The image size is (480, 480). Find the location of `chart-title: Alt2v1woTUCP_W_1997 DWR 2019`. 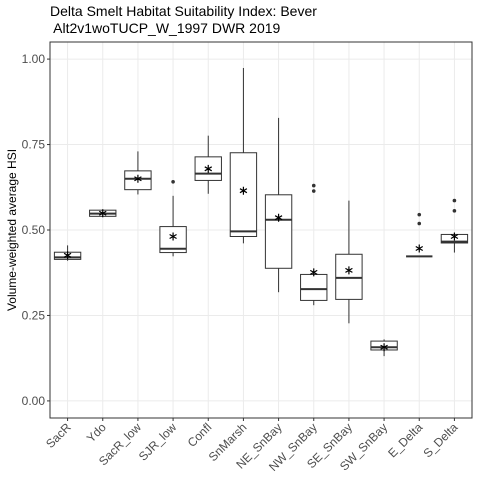

chart-title: Alt2v1woTUCP_W_1997 DWR 2019 is located at coordinates (165, 28).